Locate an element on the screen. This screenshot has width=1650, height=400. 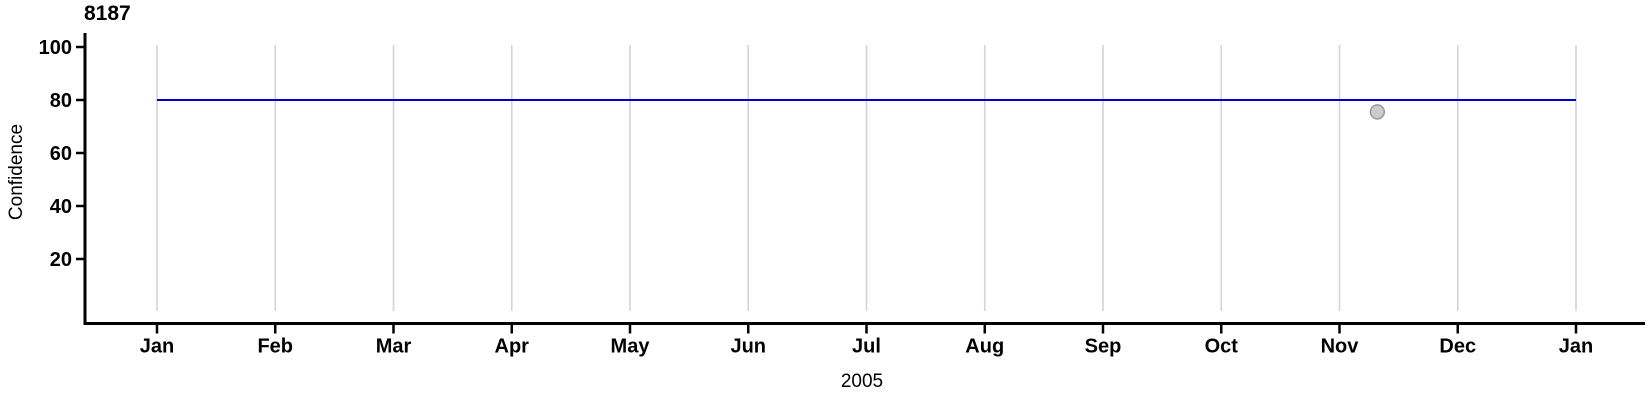
chart-title: 8187 is located at coordinates (107, 13).